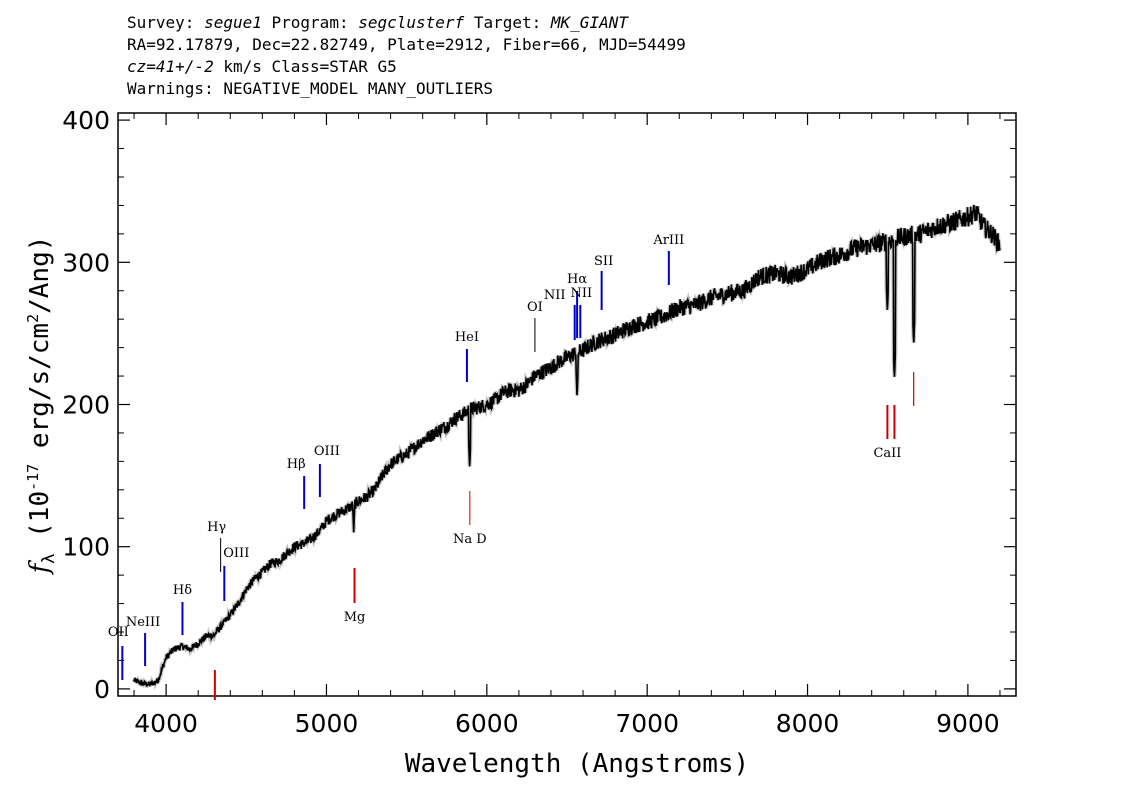 Image resolution: width=1134 pixels, height=810 pixels. Describe the element at coordinates (487, 723) in the screenshot. I see `x-tick-label: 6000` at that location.